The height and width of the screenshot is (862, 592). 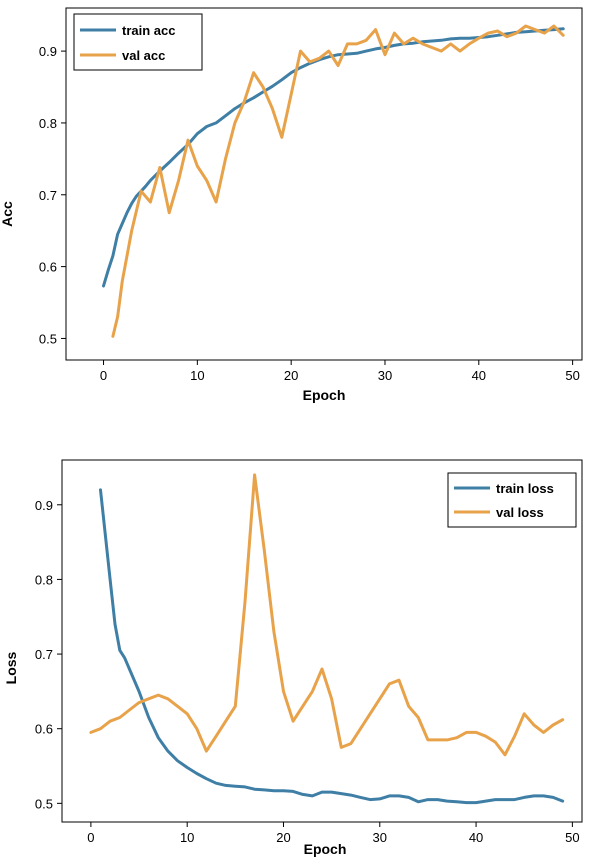 What do you see at coordinates (148, 30) in the screenshot?
I see `legend-label: train acc` at bounding box center [148, 30].